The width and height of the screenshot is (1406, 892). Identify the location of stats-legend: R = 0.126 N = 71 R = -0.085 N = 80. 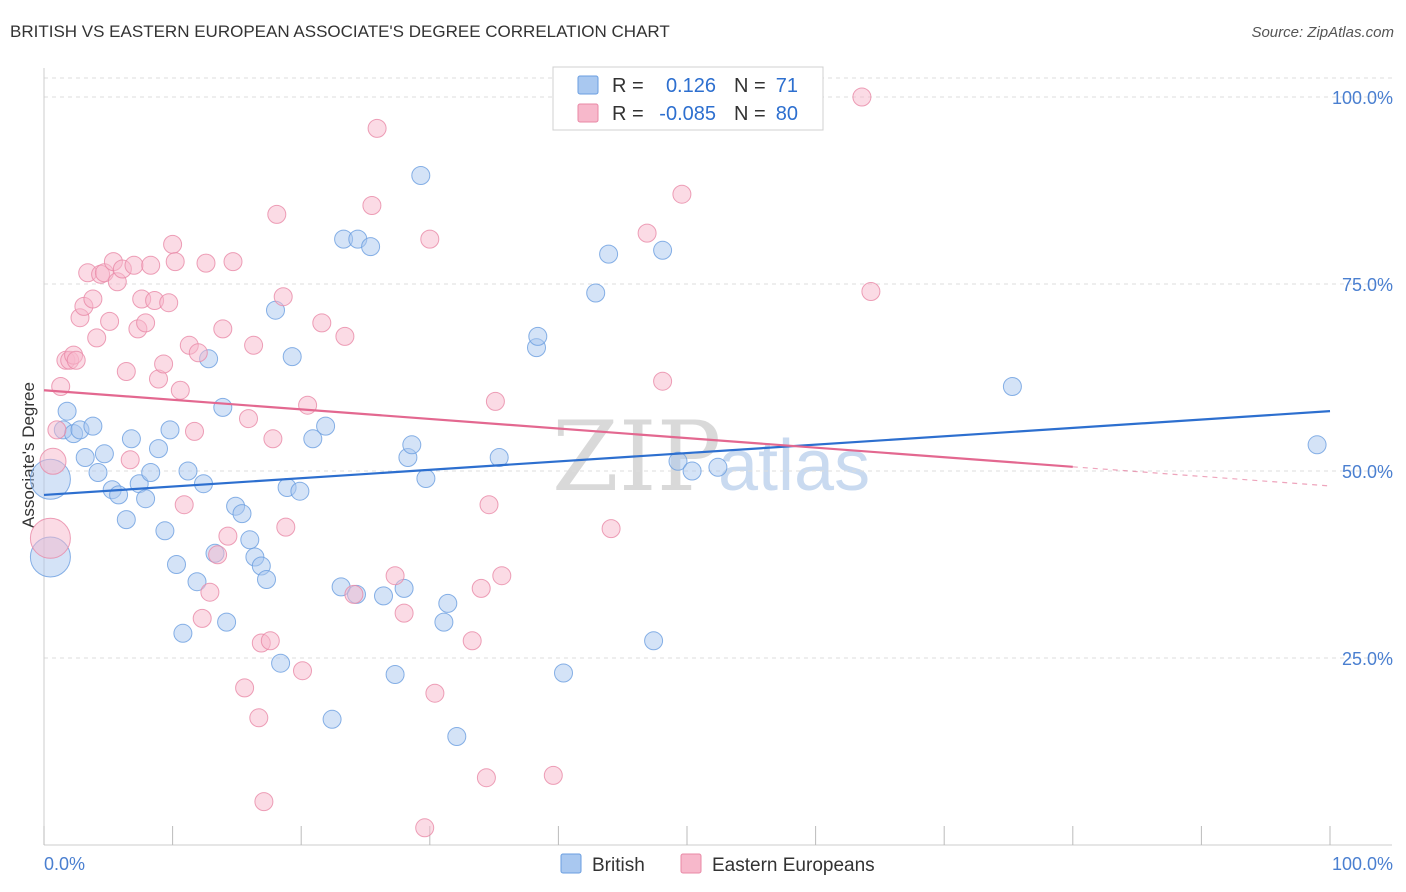
(688, 98).